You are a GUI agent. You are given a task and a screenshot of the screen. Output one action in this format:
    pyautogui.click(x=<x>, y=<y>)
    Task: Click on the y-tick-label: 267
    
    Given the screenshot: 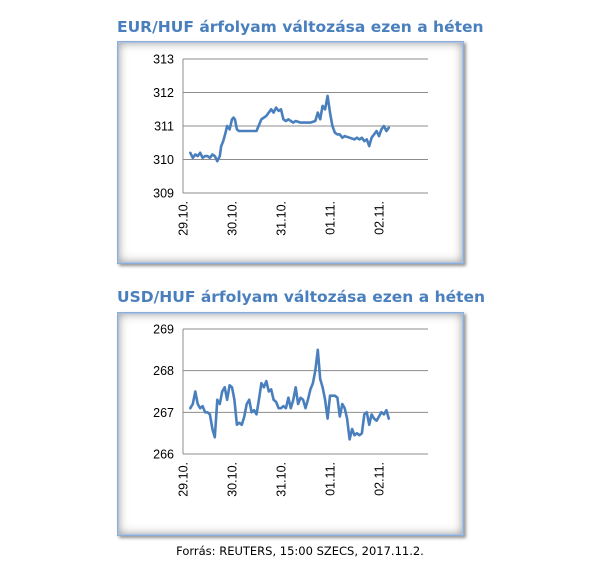 What is the action you would take?
    pyautogui.click(x=163, y=413)
    